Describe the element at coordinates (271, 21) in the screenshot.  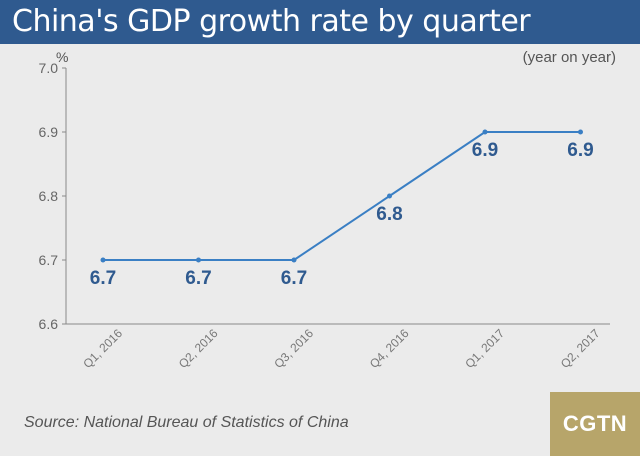
I see `chart-title: China's GDP growth rate by quarter` at that location.